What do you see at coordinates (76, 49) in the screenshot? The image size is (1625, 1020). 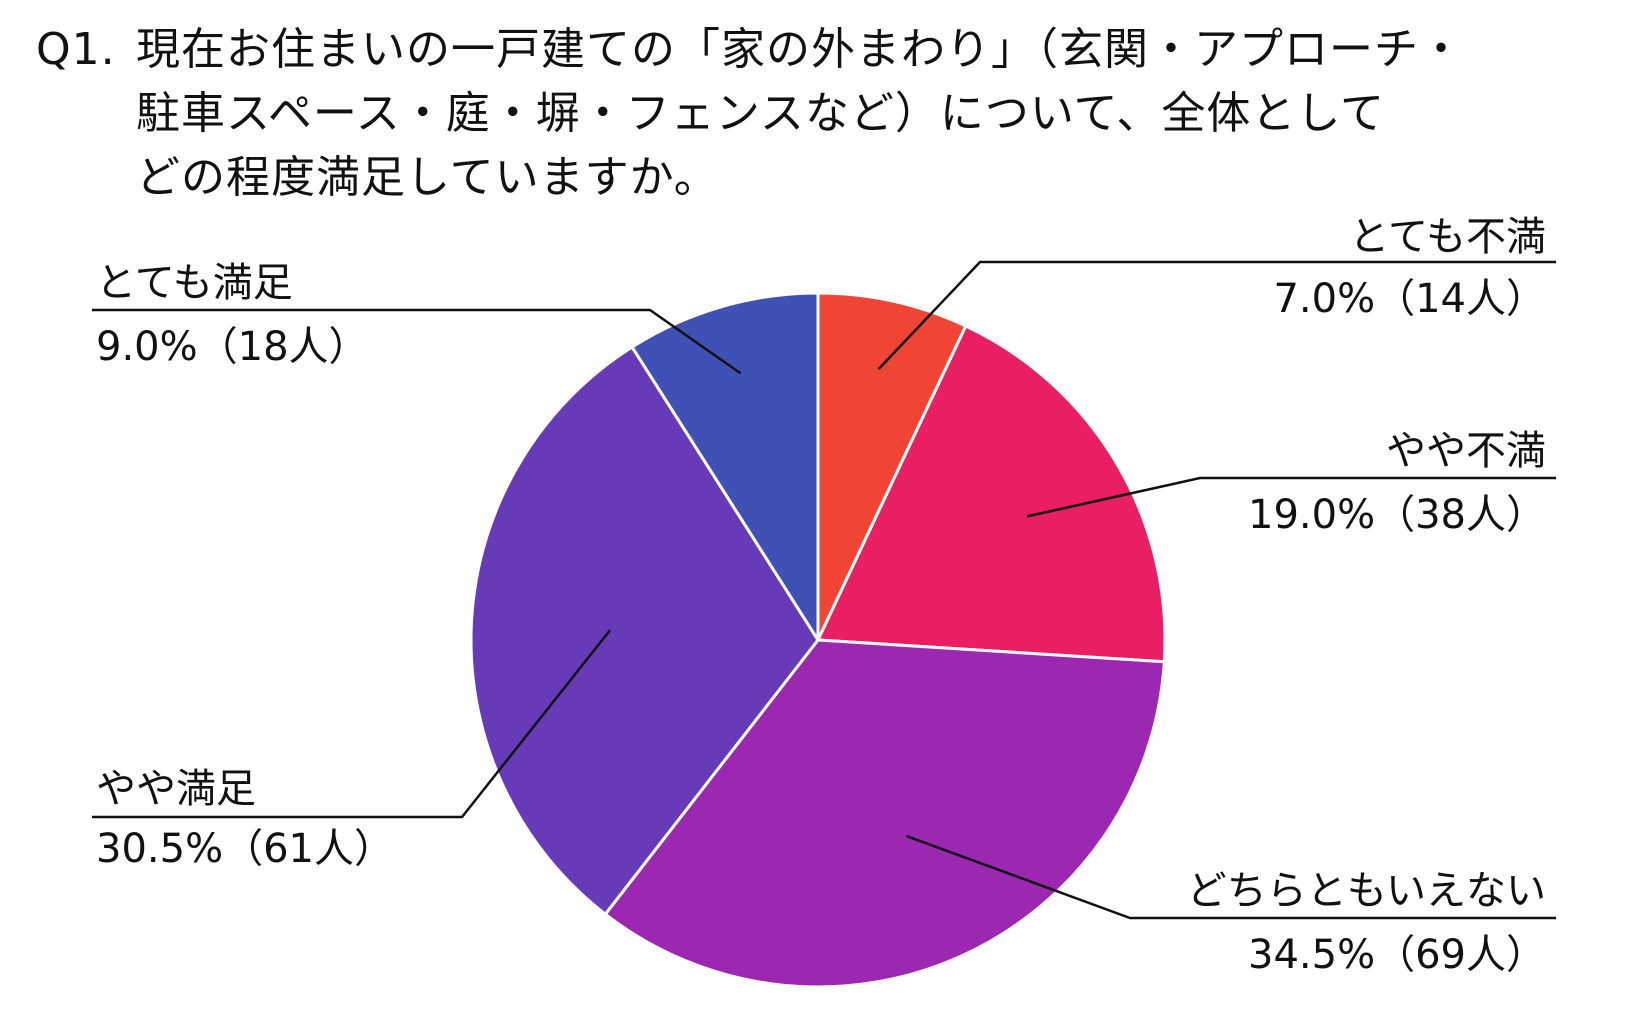 I see `question-number: Q1.` at bounding box center [76, 49].